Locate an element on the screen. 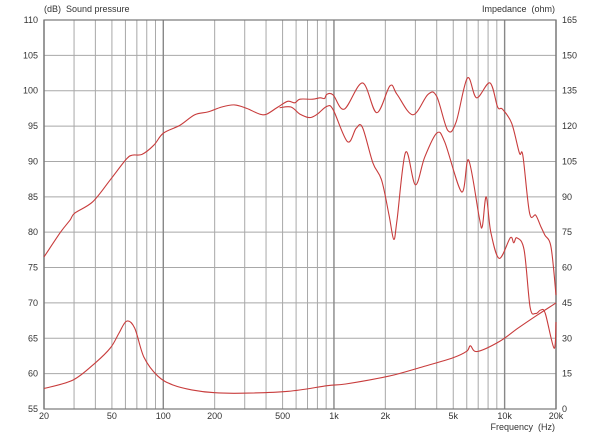 This screenshot has width=600, height=433. y2-axis-label: Impedance (ohm) is located at coordinates (518, 9).